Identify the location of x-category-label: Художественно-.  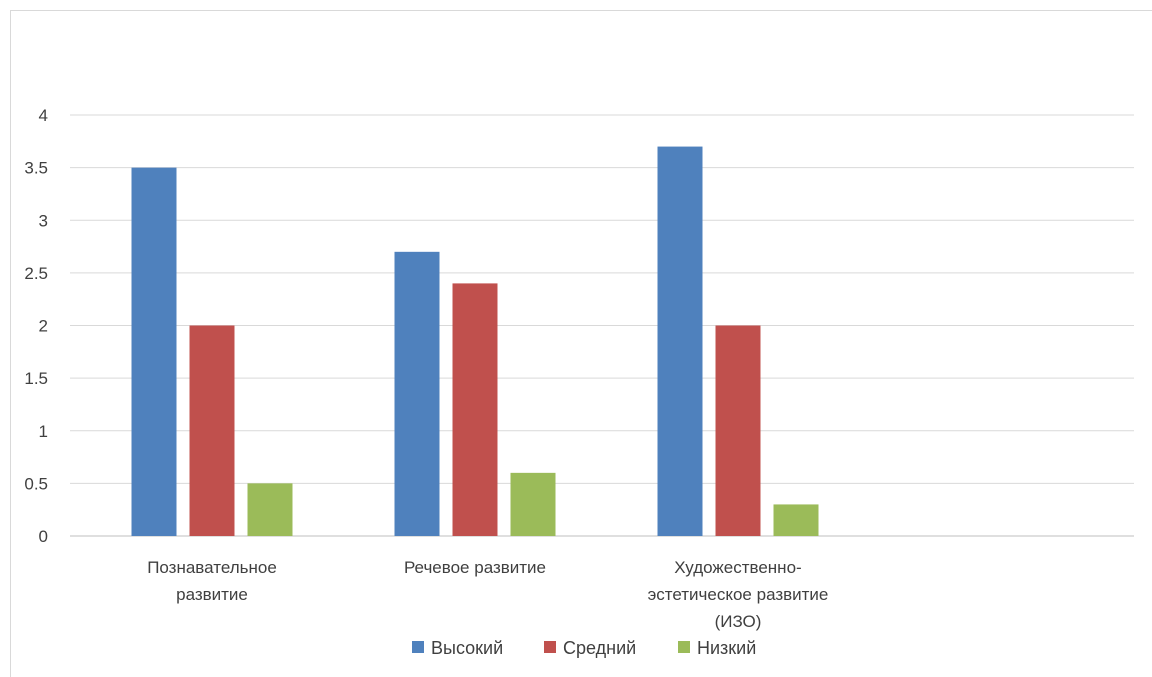
(737, 567).